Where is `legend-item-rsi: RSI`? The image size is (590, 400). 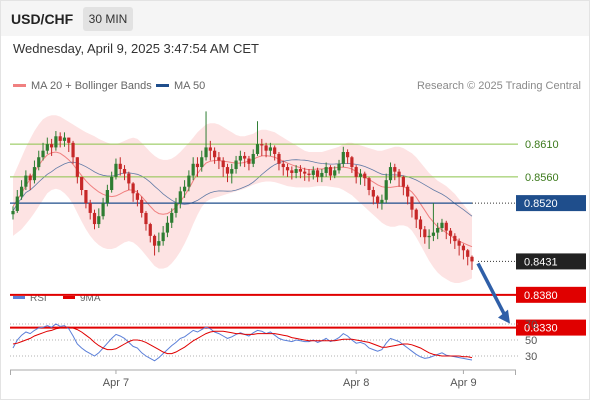 legend-item-rsi: RSI is located at coordinates (30, 298).